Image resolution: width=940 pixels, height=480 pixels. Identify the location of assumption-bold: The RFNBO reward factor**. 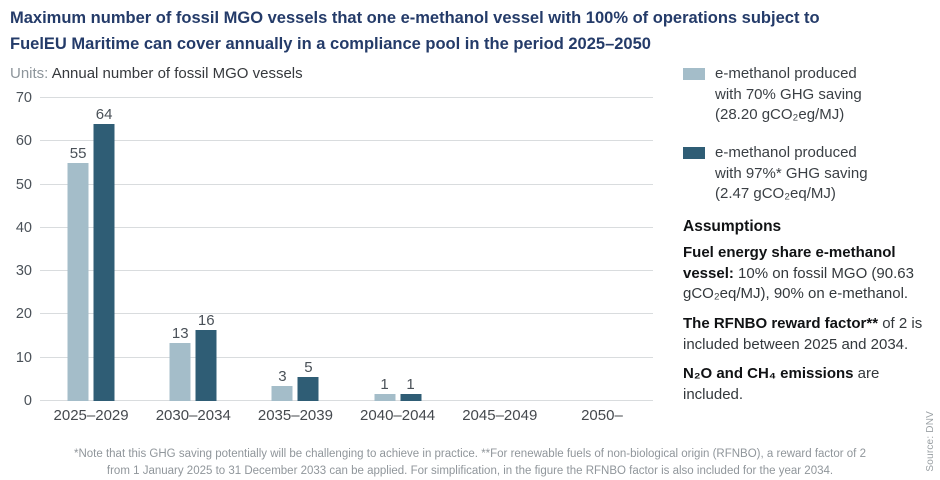
(781, 324).